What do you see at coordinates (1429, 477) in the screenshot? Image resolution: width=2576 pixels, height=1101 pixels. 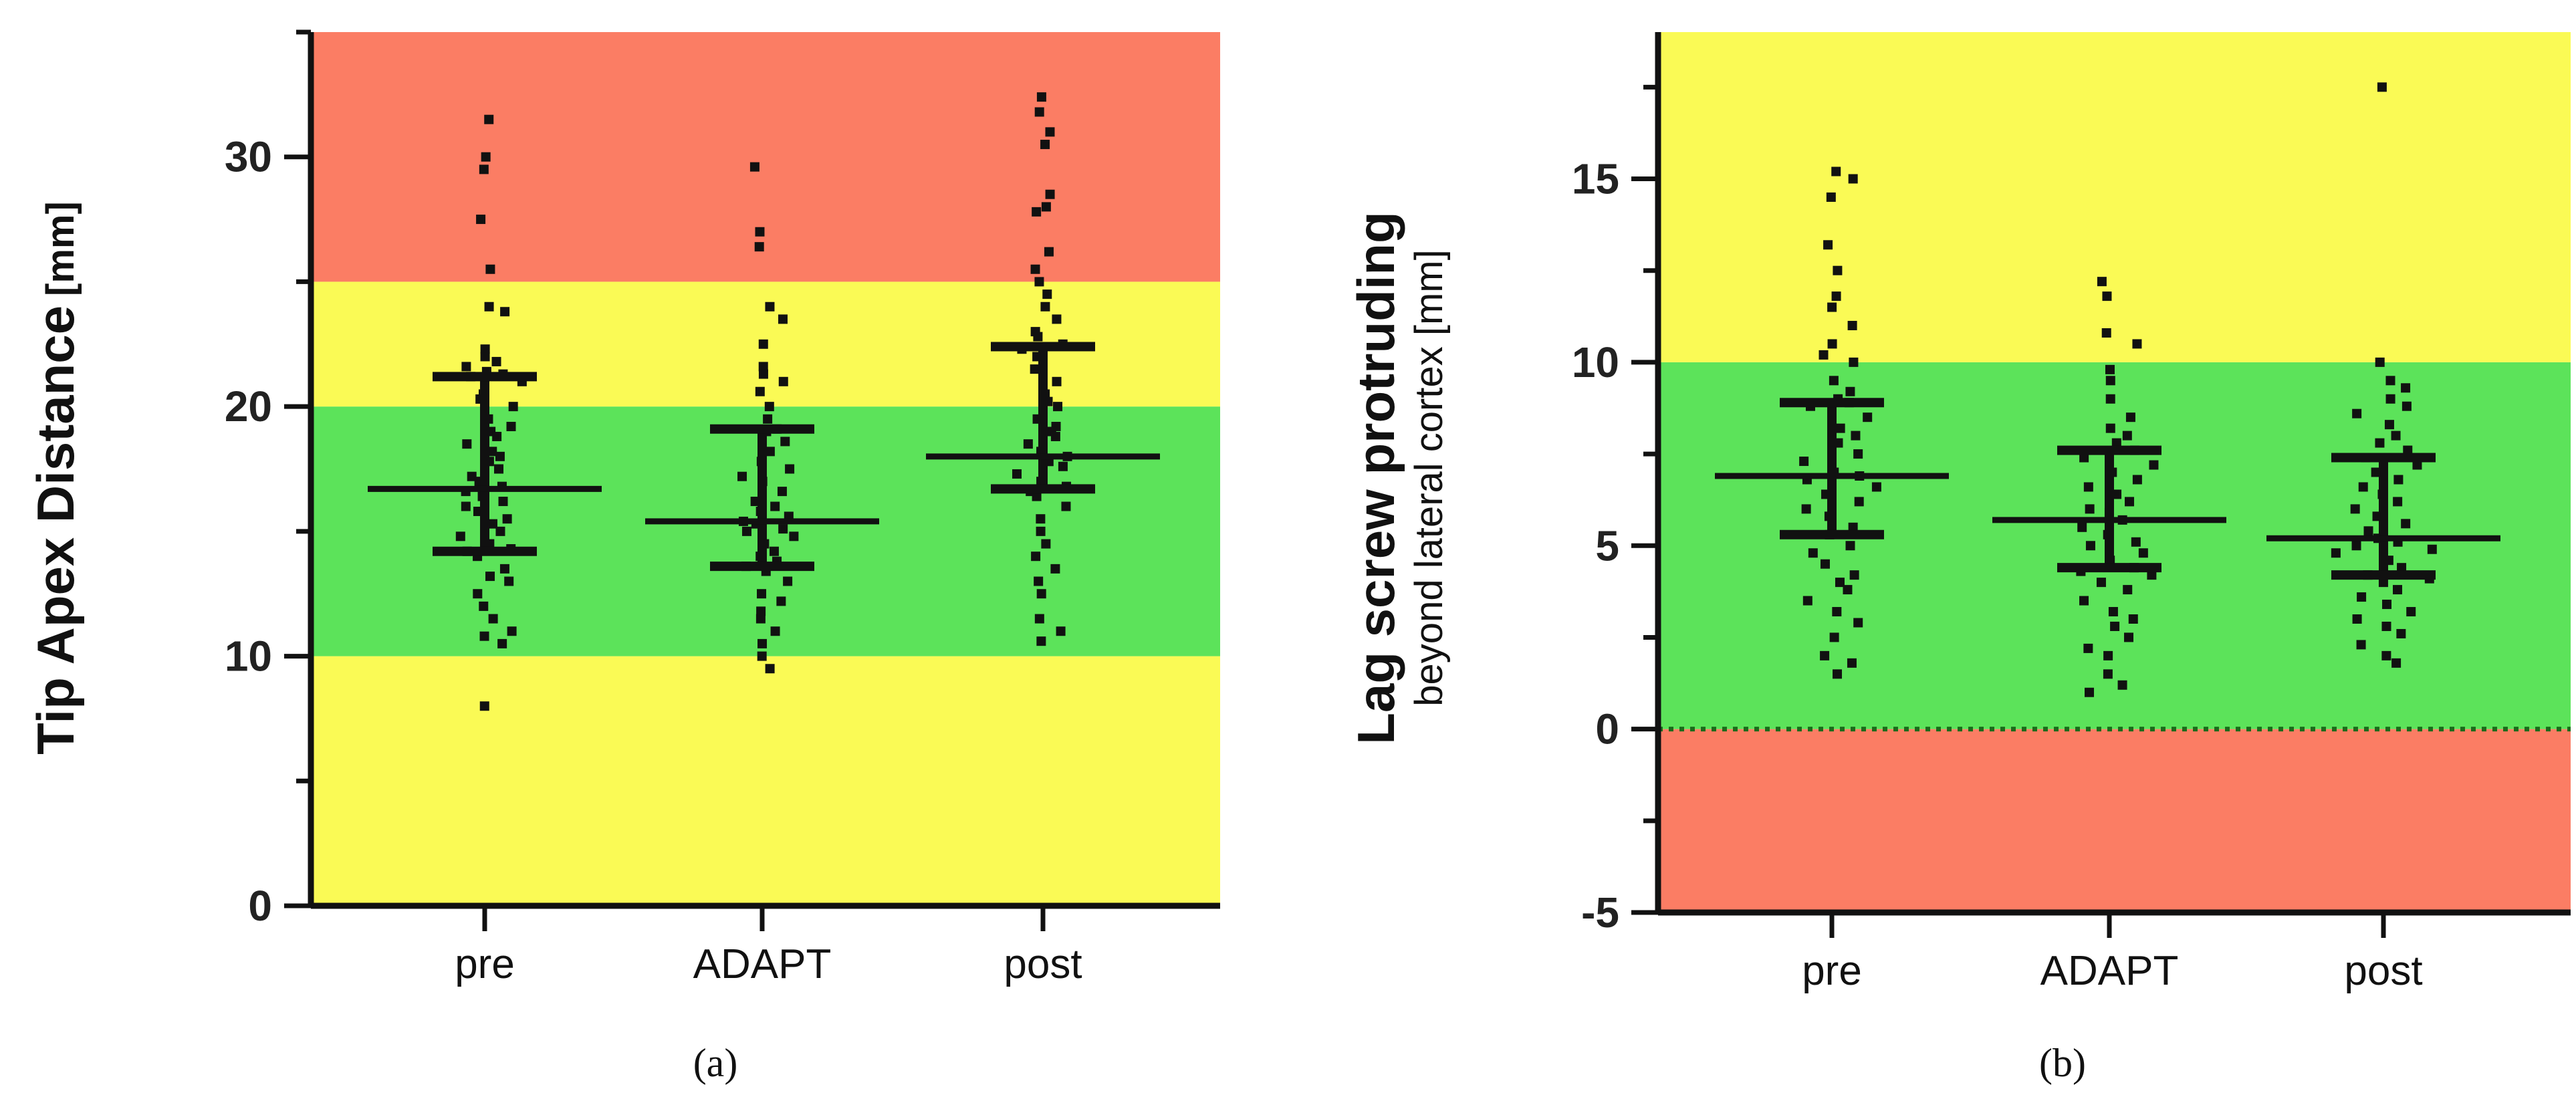 I see `y-axis-subtitle: beyond lateral cortex [mm]` at bounding box center [1429, 477].